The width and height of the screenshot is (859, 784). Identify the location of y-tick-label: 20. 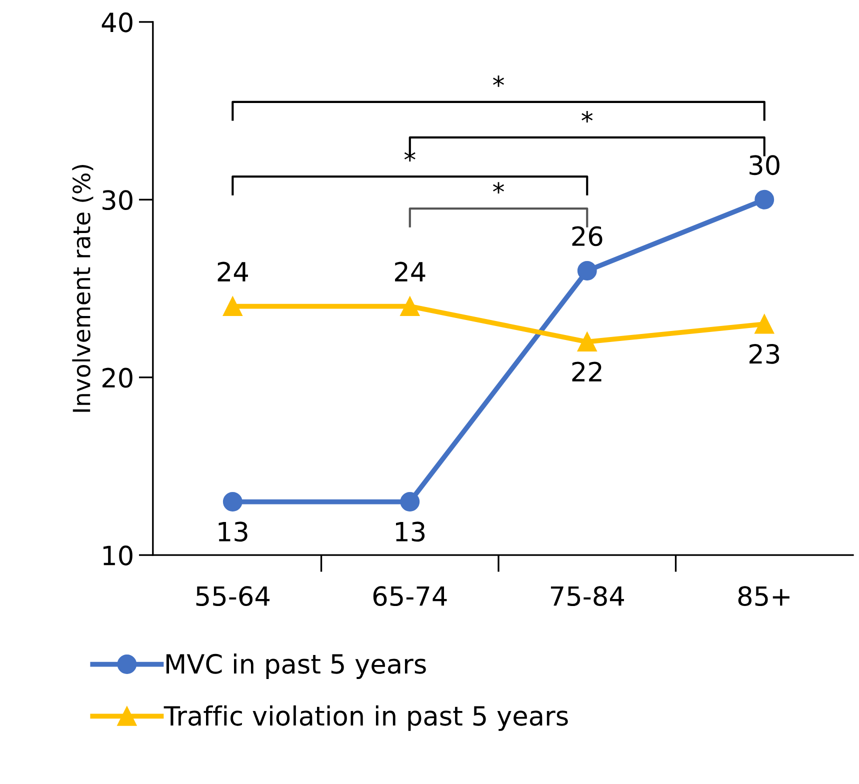
(117, 378).